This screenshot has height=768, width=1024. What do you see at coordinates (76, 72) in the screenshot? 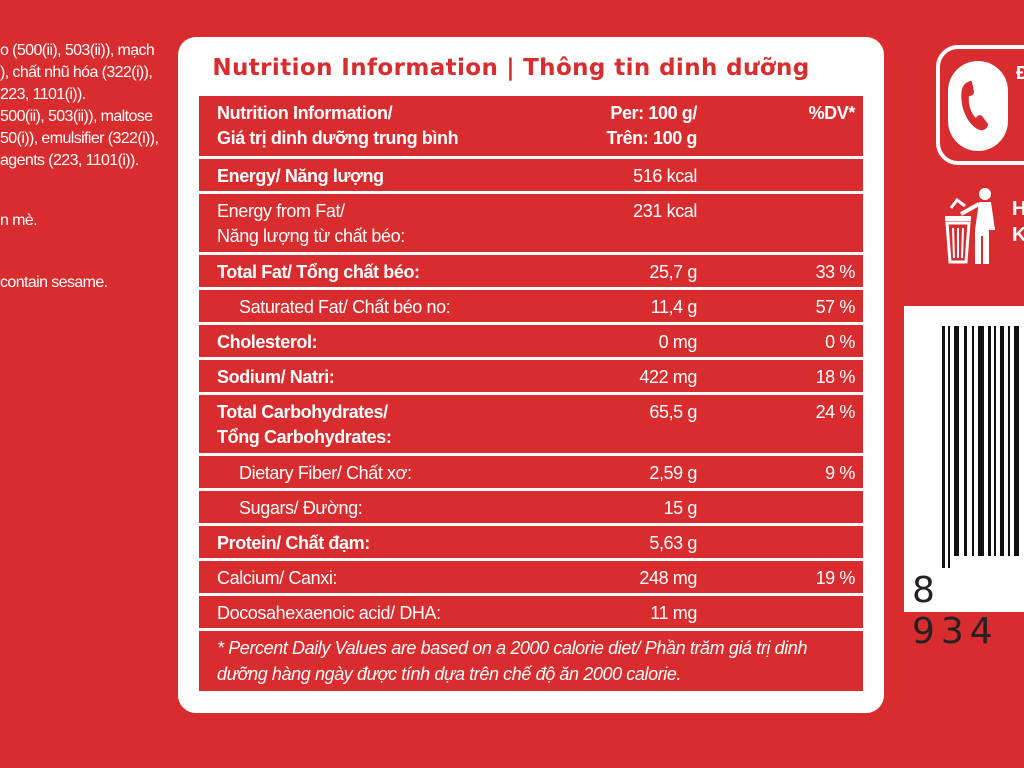
I see `ingredients-line: ), chất nhũ hóa (322(i)),` at bounding box center [76, 72].